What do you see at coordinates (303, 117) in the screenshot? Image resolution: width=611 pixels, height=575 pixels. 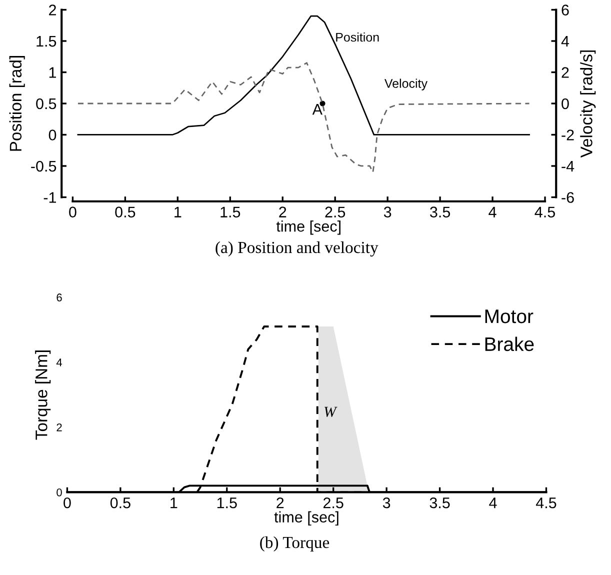 I see `line-series` at bounding box center [303, 117].